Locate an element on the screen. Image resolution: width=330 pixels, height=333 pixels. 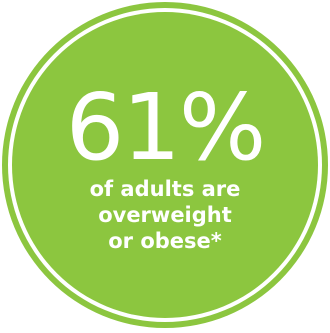
caption-line-2: overweight is located at coordinates (165, 215).